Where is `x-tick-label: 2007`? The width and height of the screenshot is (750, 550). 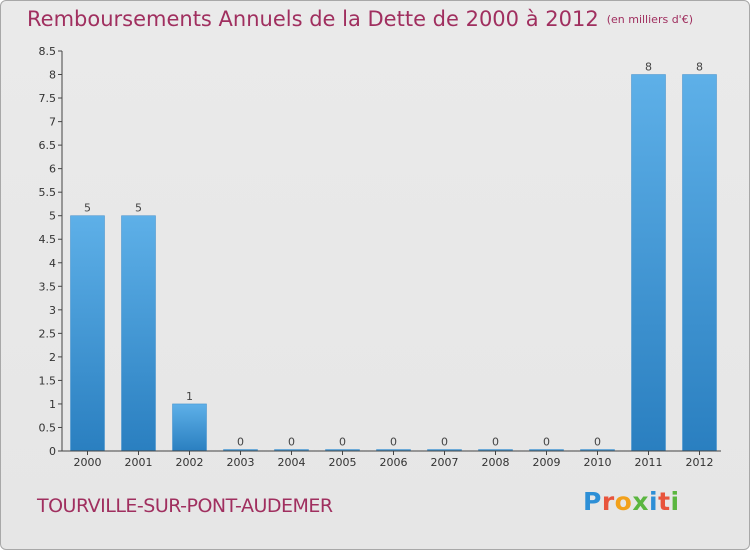
x-tick-label: 2007 is located at coordinates (445, 462).